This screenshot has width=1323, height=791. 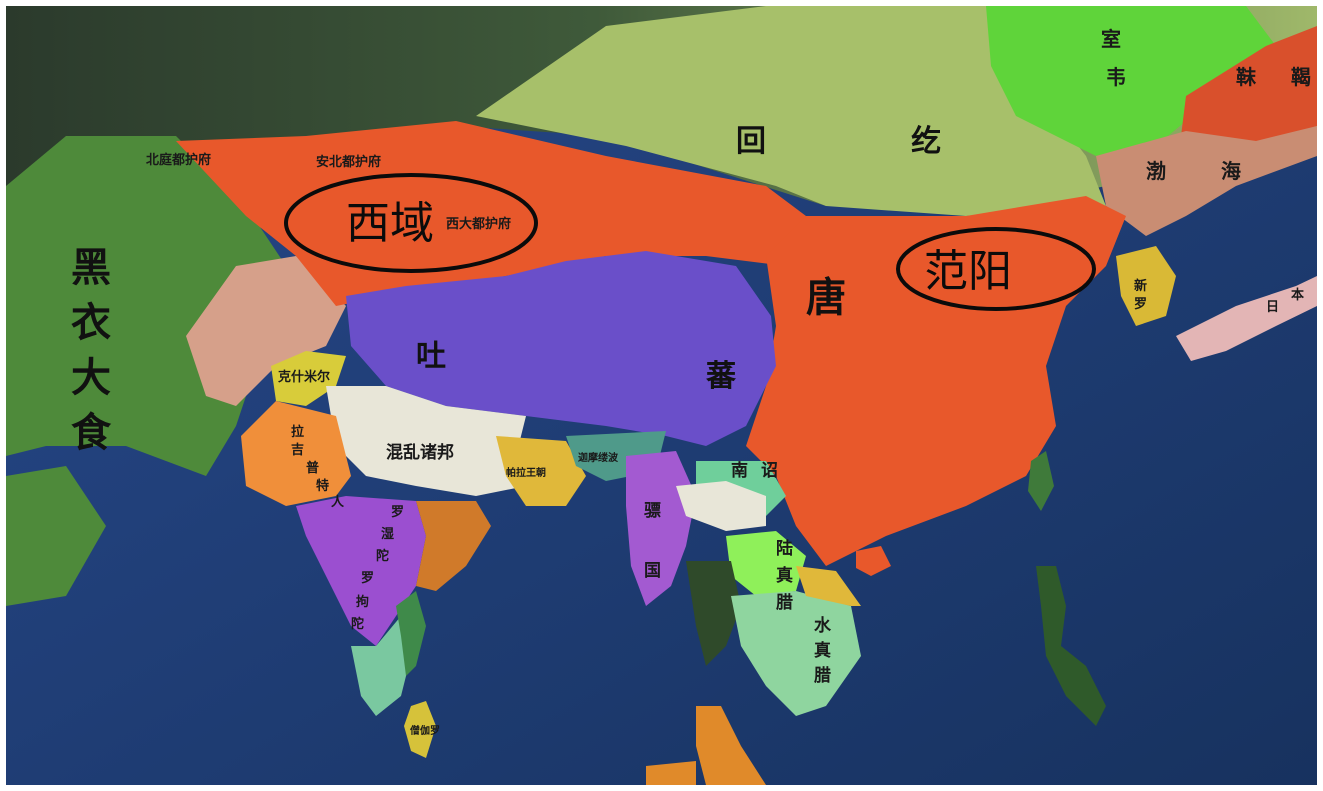 I want to click on label-tubo-2: 蕃, so click(x=721, y=376).